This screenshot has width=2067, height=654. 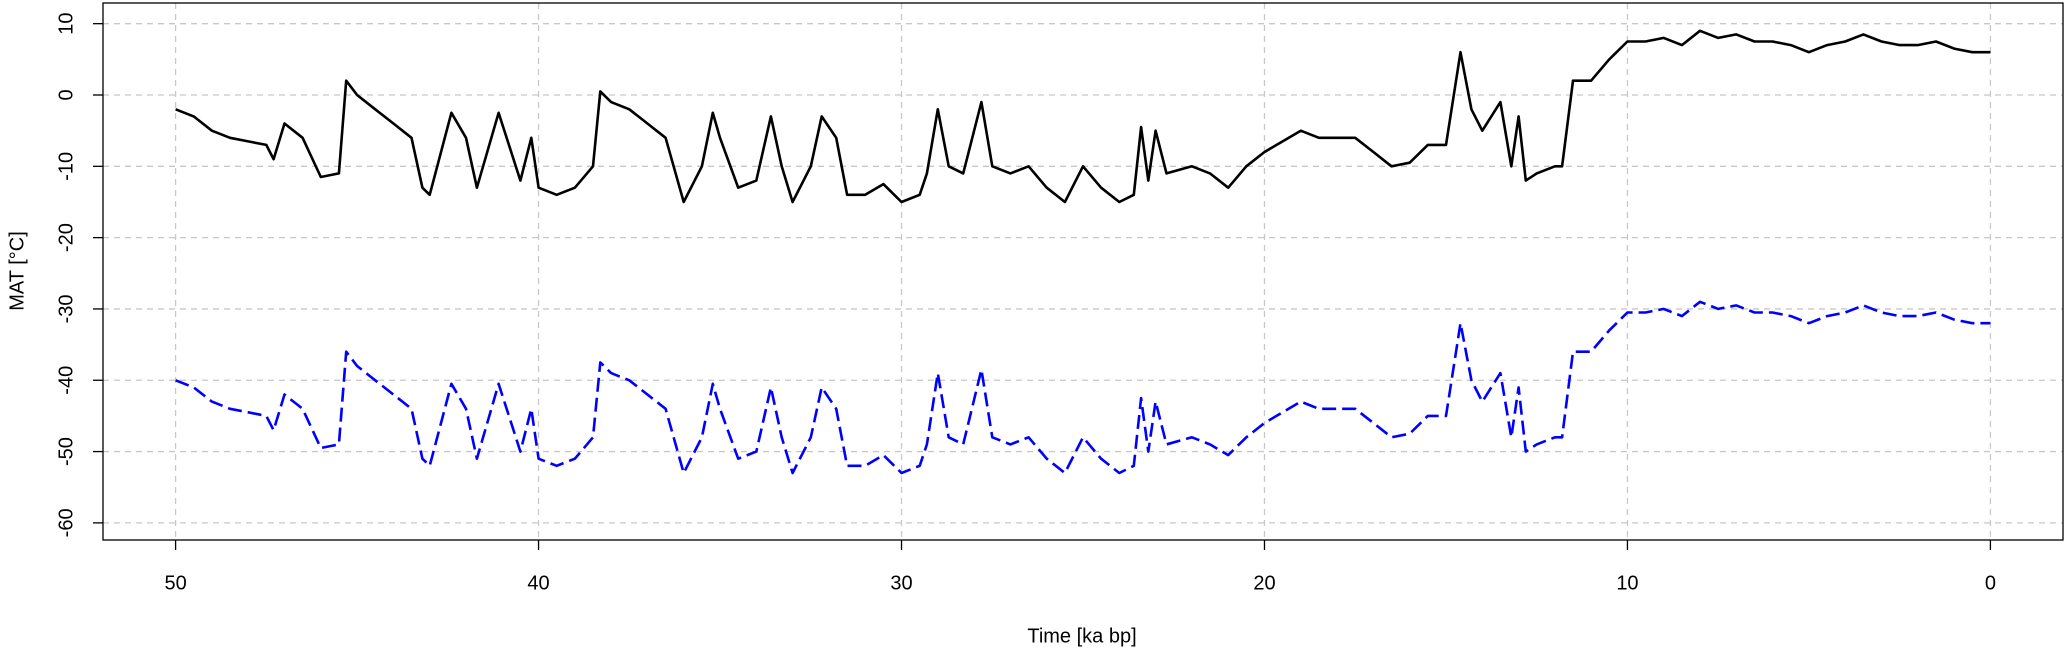 What do you see at coordinates (1990, 583) in the screenshot?
I see `x-tick-label: 0` at bounding box center [1990, 583].